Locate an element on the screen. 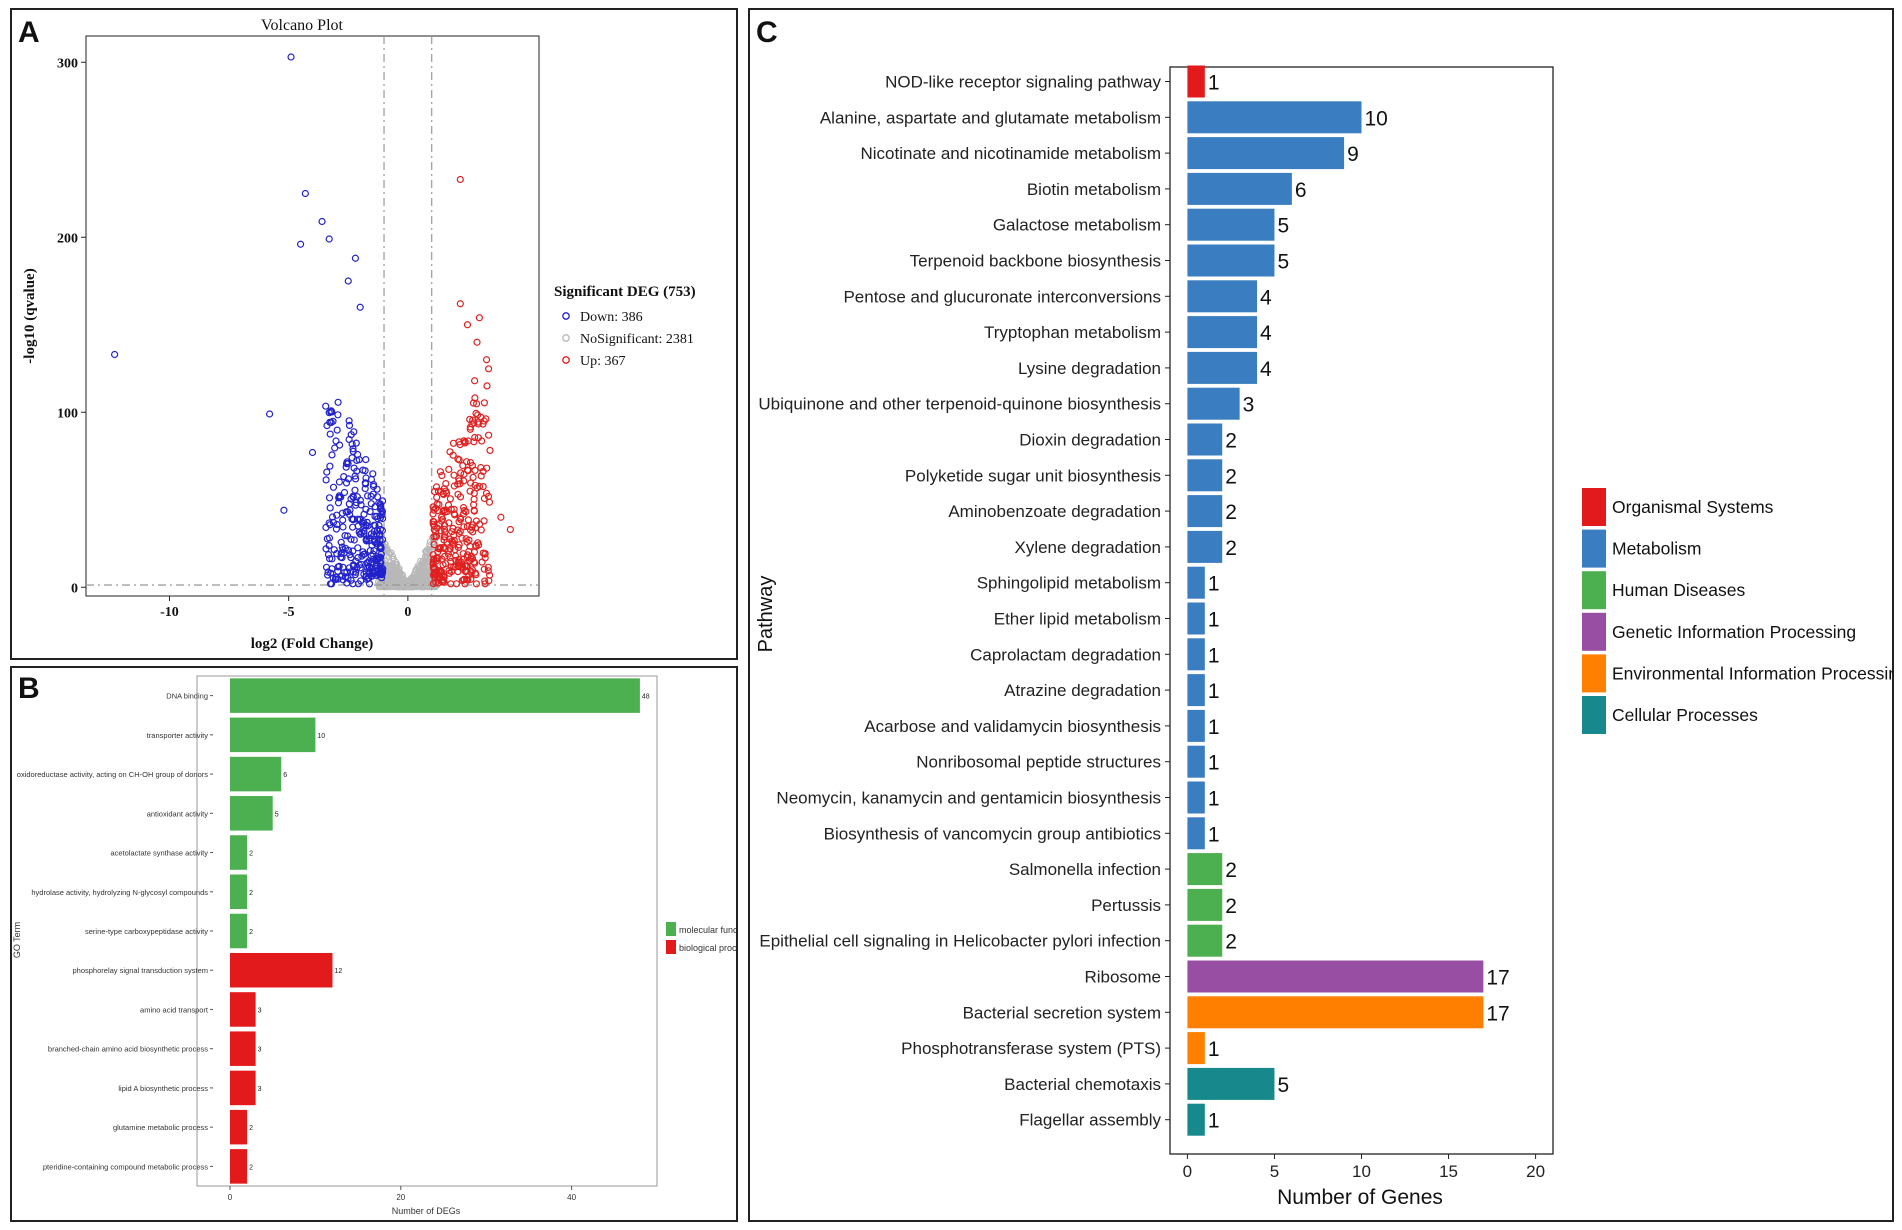 Image resolution: width=1902 pixels, height=1230 pixels. pathway-category-label: NOD-like receptor signaling pathway is located at coordinates (1023, 82).